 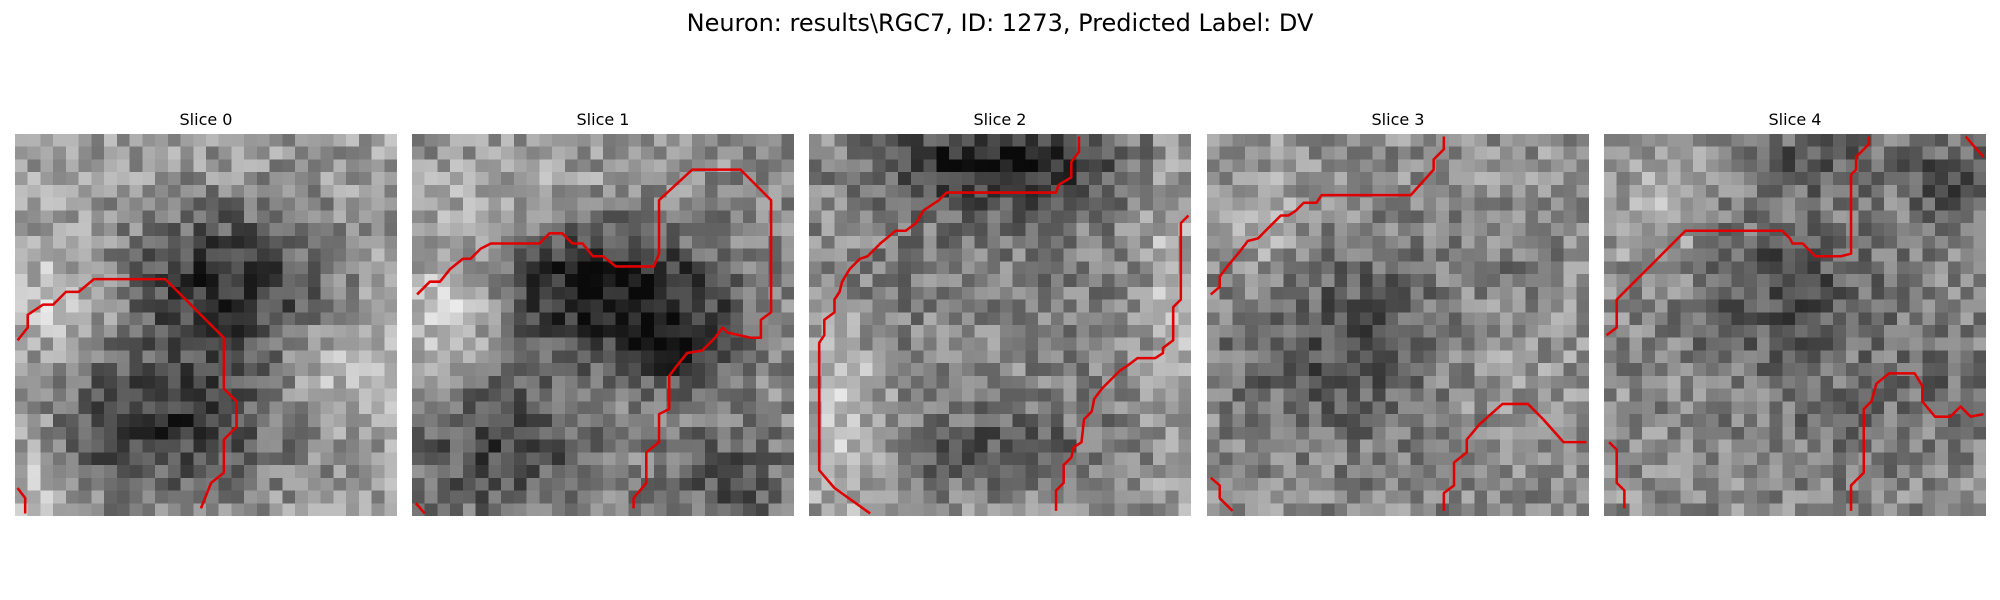 What do you see at coordinates (1398, 119) in the screenshot?
I see `panel-title: Slice 3` at bounding box center [1398, 119].